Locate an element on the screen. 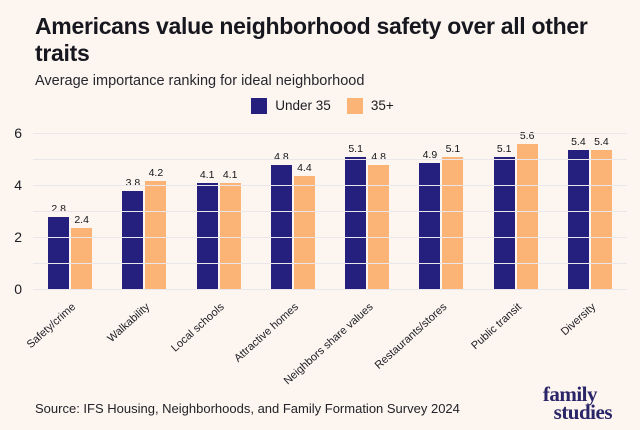  bar-value-label: 3.8 is located at coordinates (133, 183).